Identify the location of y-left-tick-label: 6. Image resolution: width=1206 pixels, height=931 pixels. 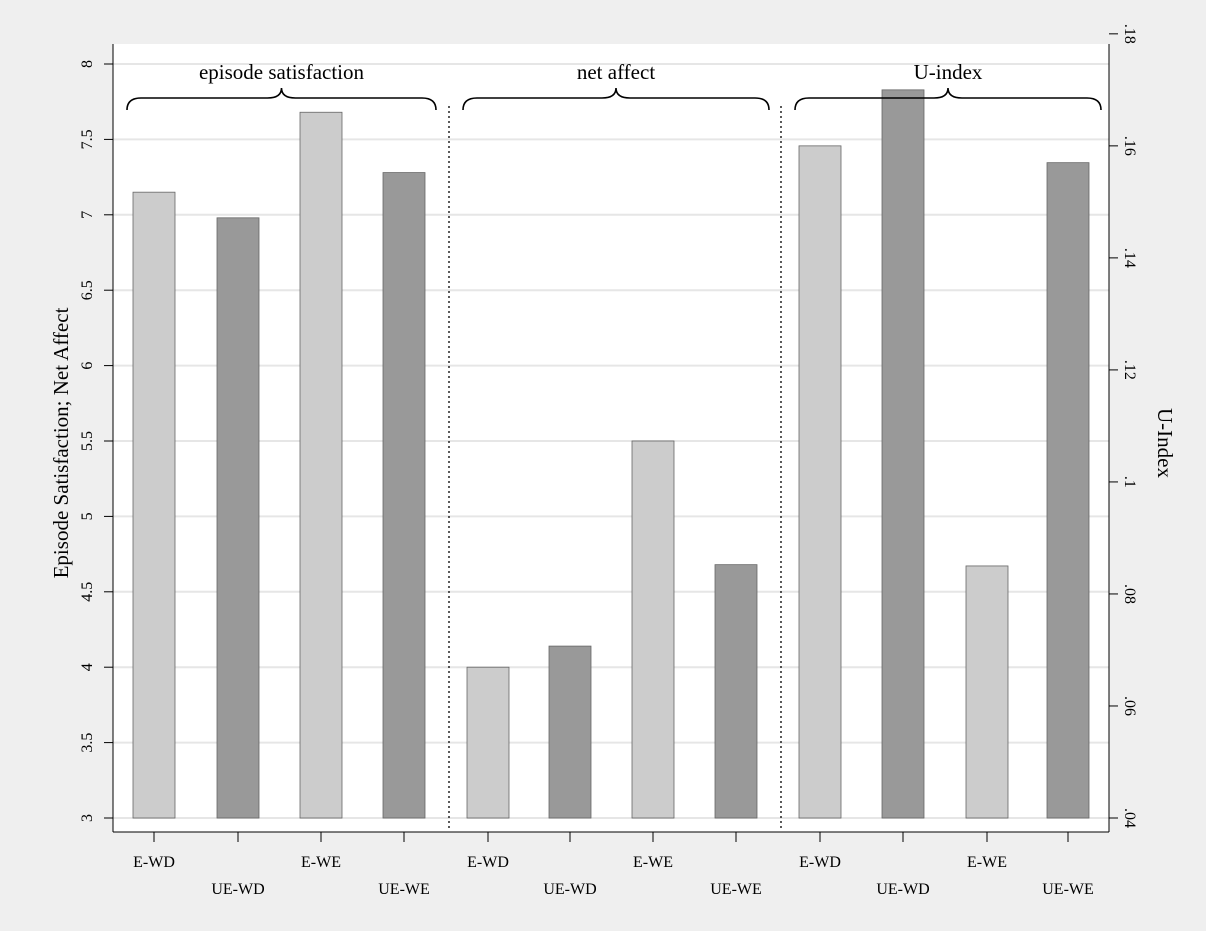
(87, 366).